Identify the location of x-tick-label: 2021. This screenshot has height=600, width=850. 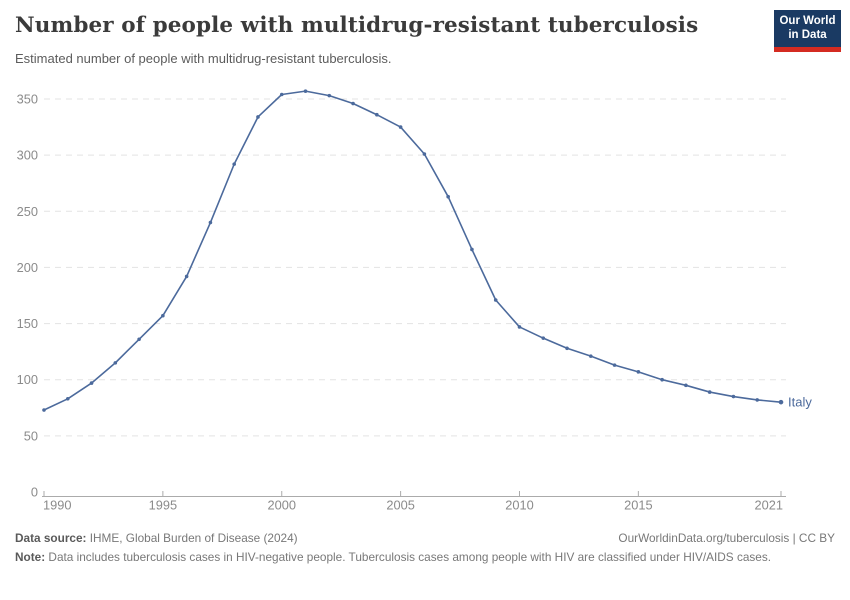
(769, 505).